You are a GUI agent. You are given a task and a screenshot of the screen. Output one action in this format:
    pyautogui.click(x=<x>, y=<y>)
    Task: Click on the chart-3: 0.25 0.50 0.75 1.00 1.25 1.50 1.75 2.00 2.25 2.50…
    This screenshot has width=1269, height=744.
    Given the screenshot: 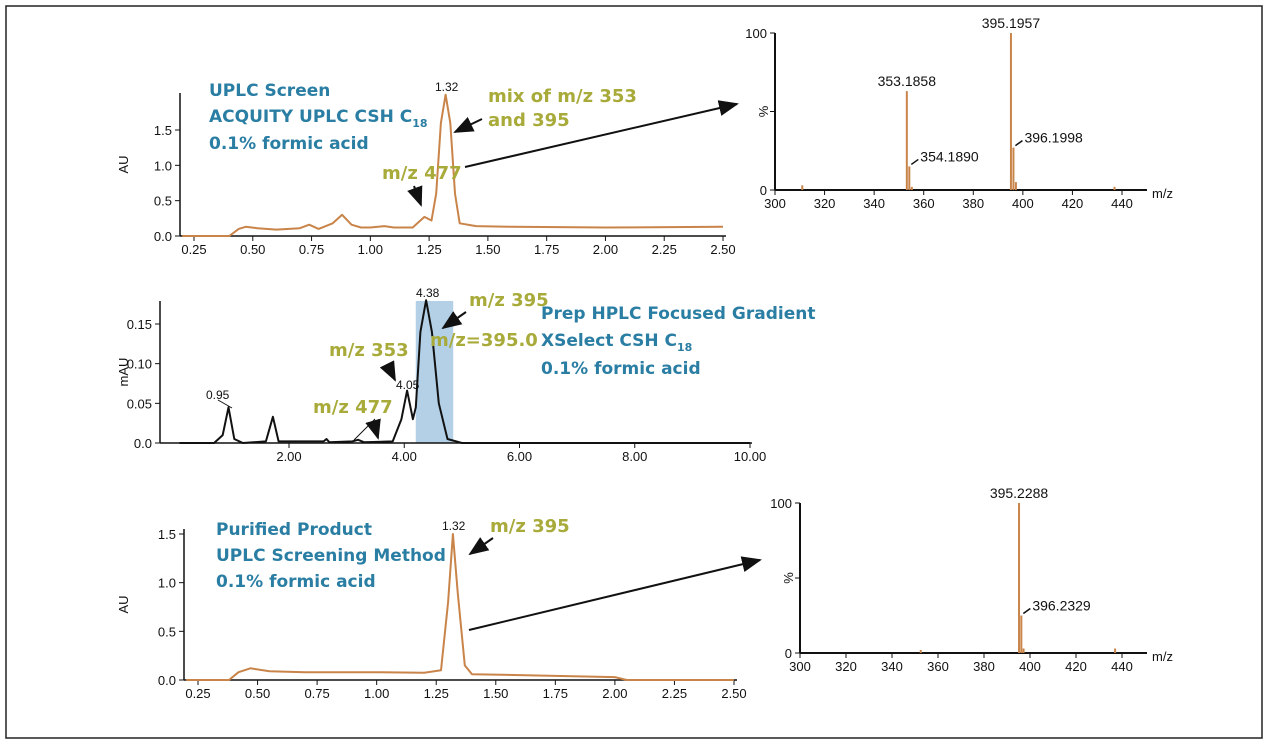 What is the action you would take?
    pyautogui.click(x=431, y=614)
    